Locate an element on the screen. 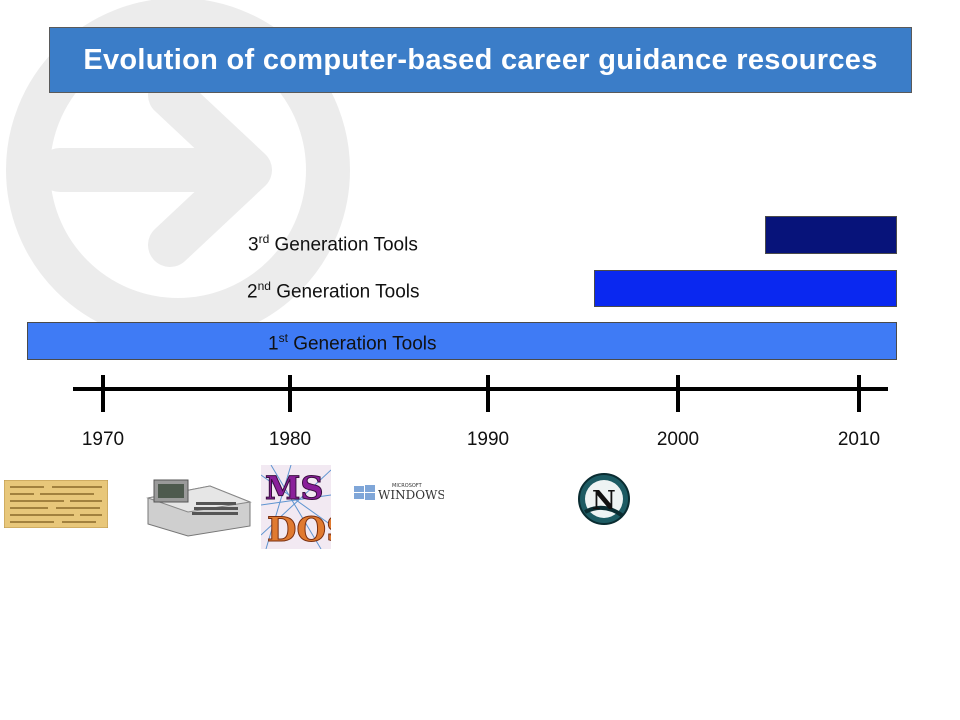 The height and width of the screenshot is (720, 960). gen3-bar is located at coordinates (830, 235).